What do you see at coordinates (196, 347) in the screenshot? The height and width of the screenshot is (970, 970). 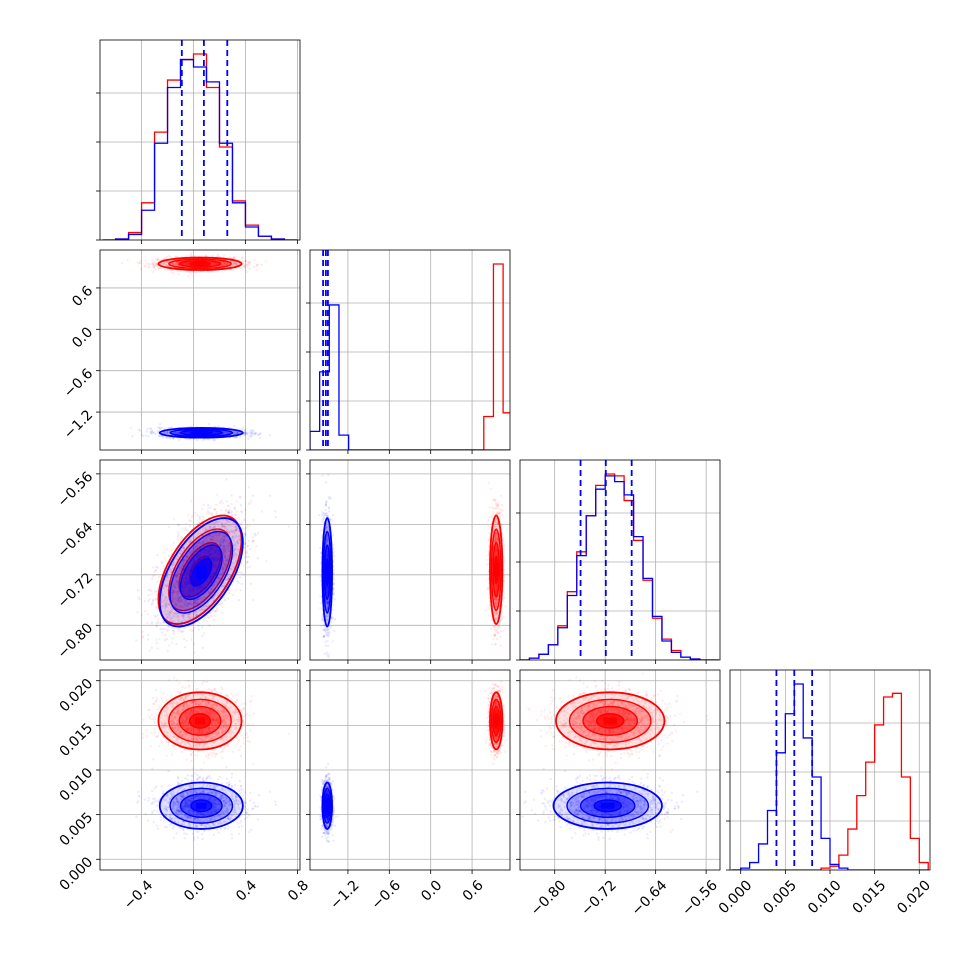 I see `scatter-p1-p2` at bounding box center [196, 347].